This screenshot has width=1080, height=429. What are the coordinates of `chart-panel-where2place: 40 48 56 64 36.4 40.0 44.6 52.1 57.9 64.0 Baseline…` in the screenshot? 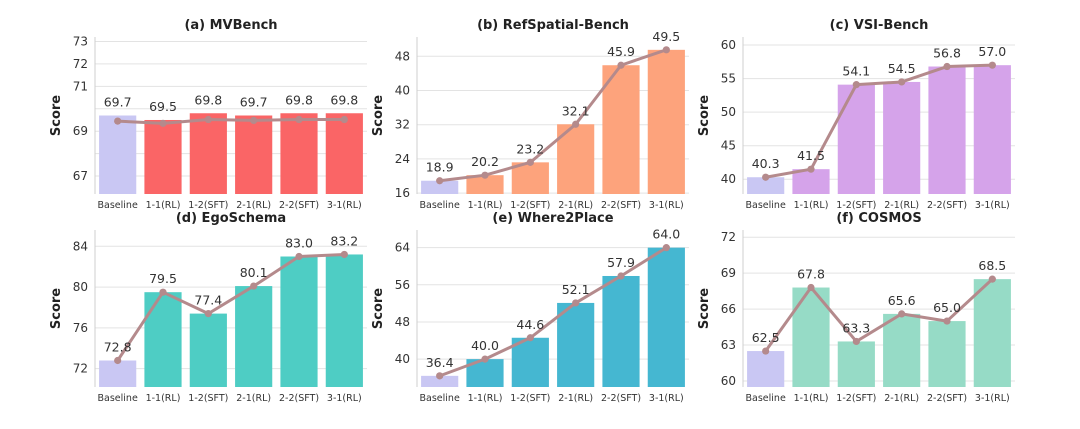 It's located at (530, 307).